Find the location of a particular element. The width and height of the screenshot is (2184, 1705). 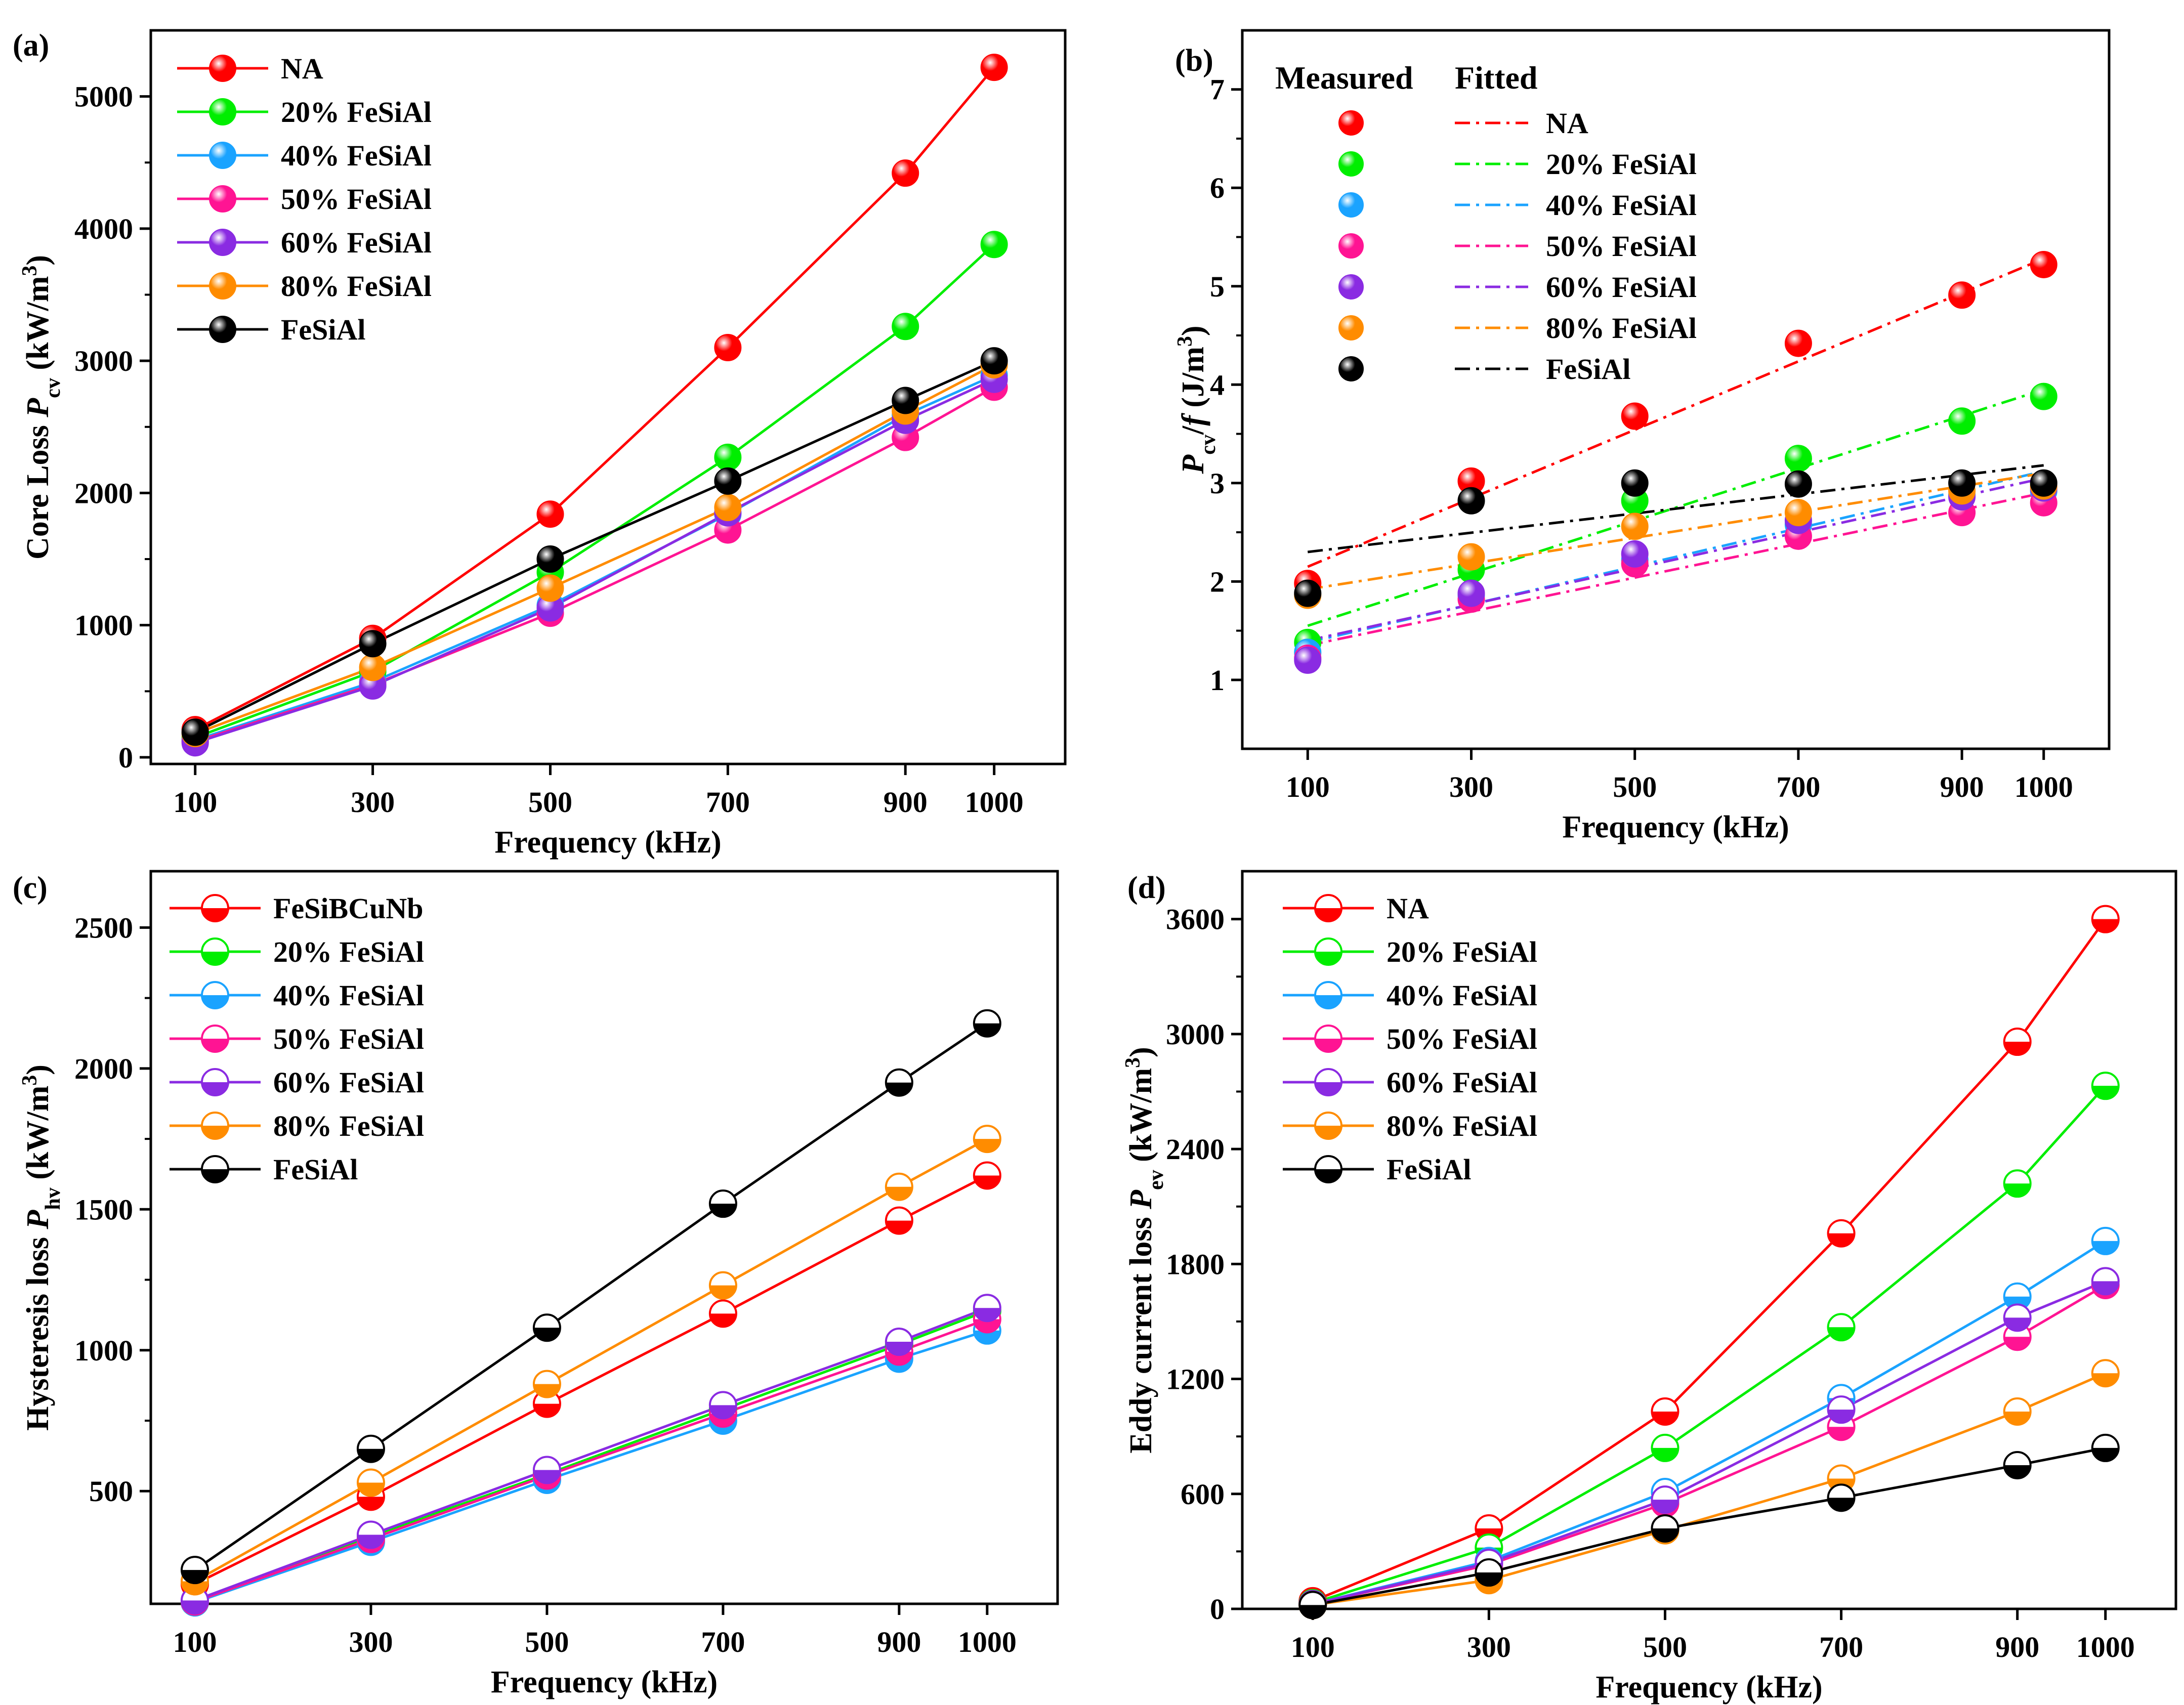

y-tick-label: 500 is located at coordinates (111, 1491).